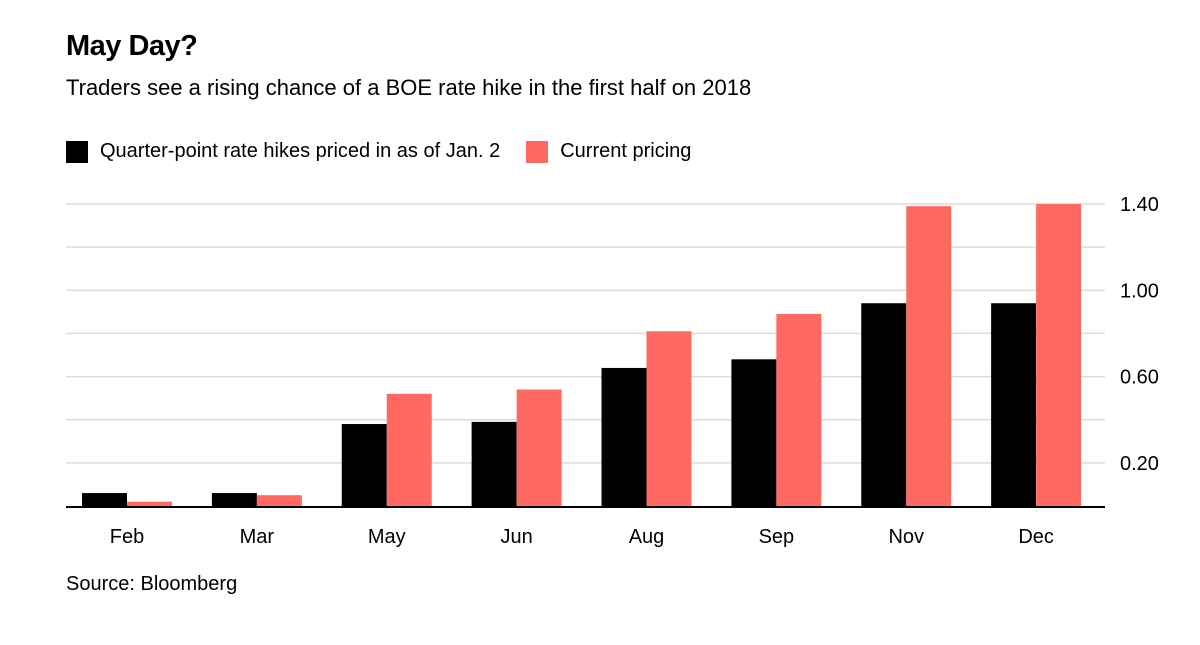 The image size is (1200, 645). What do you see at coordinates (1036, 537) in the screenshot?
I see `x-tick-label: Dec` at bounding box center [1036, 537].